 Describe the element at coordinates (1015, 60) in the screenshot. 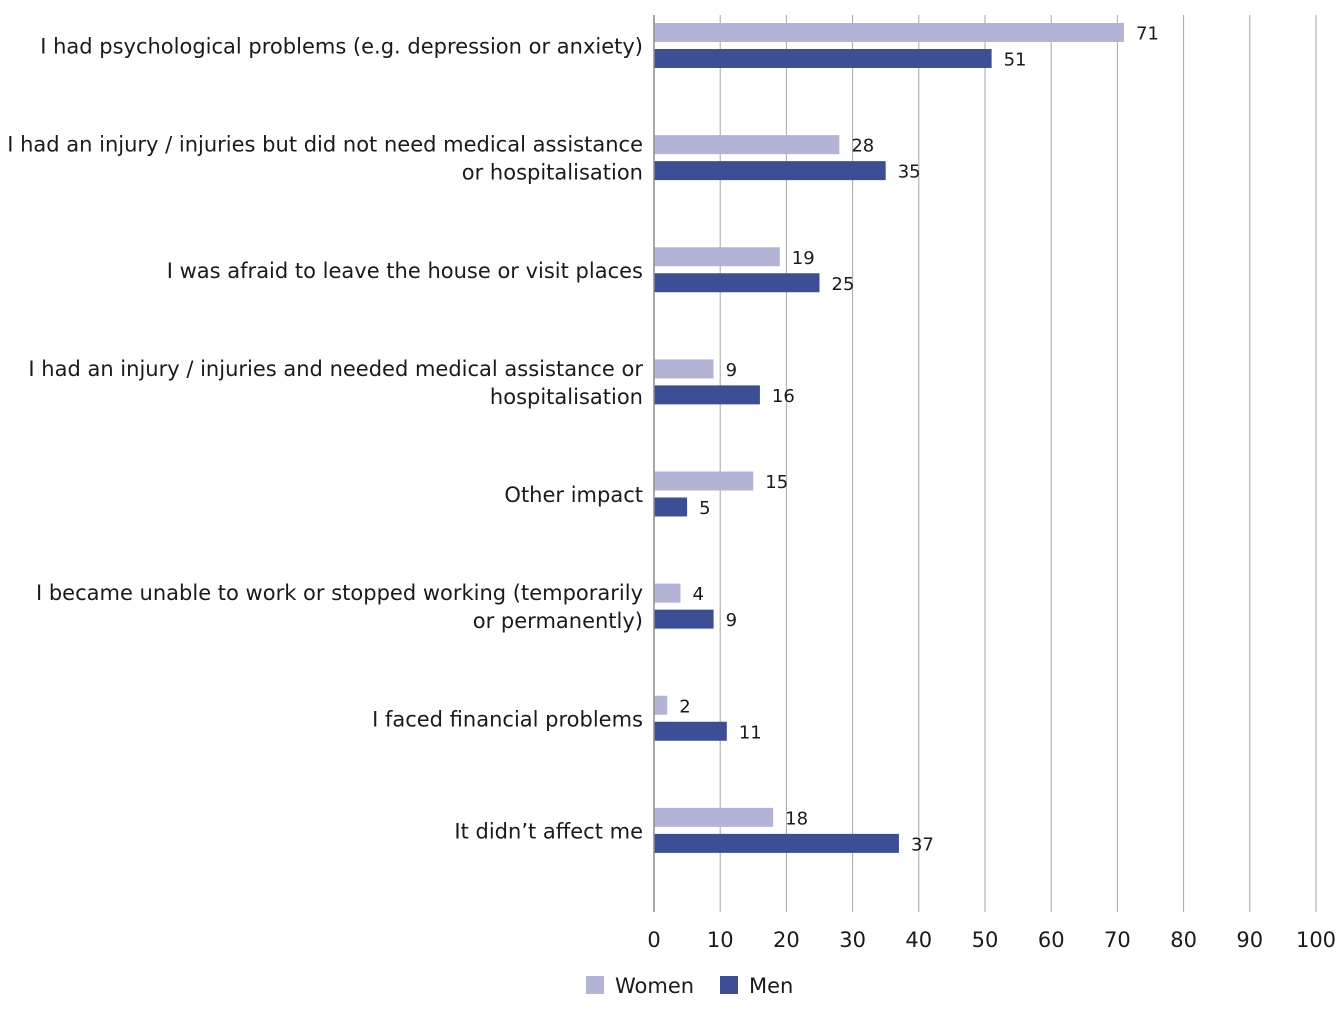

I see `data-label: 51` at that location.